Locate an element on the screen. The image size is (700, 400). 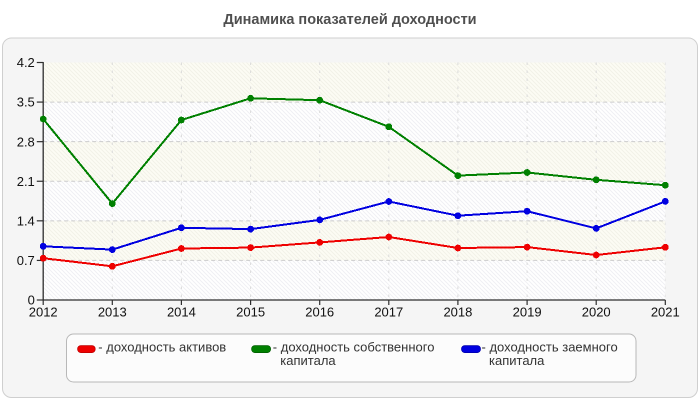
svg-text: 2018 is located at coordinates (457, 312).